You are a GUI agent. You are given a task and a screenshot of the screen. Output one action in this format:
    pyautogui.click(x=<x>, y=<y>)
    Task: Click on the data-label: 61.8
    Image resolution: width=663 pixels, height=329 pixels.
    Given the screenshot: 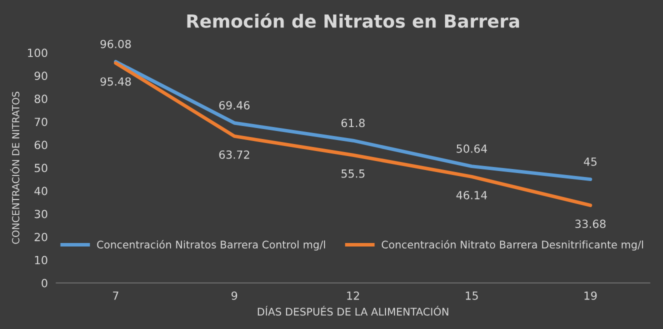 What is the action you would take?
    pyautogui.click(x=353, y=123)
    